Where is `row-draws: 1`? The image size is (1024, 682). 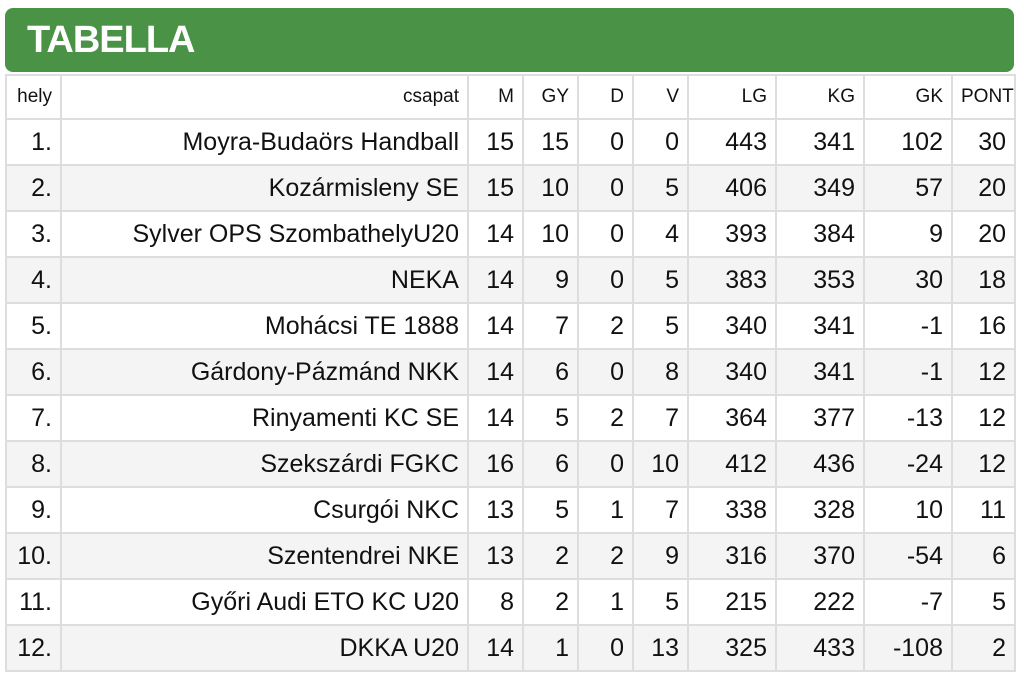
row-draws: 1 is located at coordinates (605, 602).